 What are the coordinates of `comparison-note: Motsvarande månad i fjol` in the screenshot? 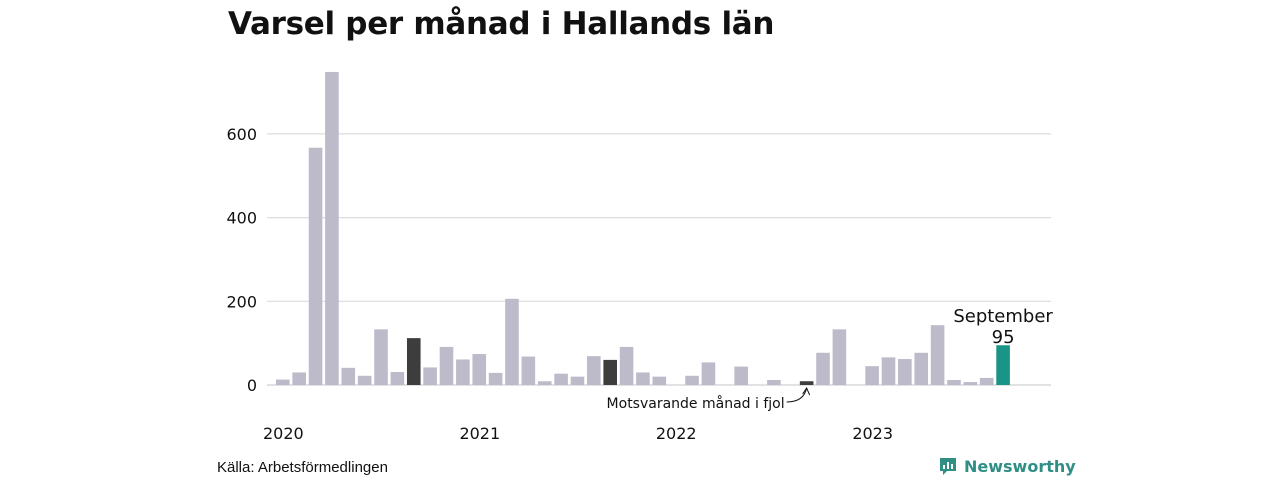 It's located at (696, 403).